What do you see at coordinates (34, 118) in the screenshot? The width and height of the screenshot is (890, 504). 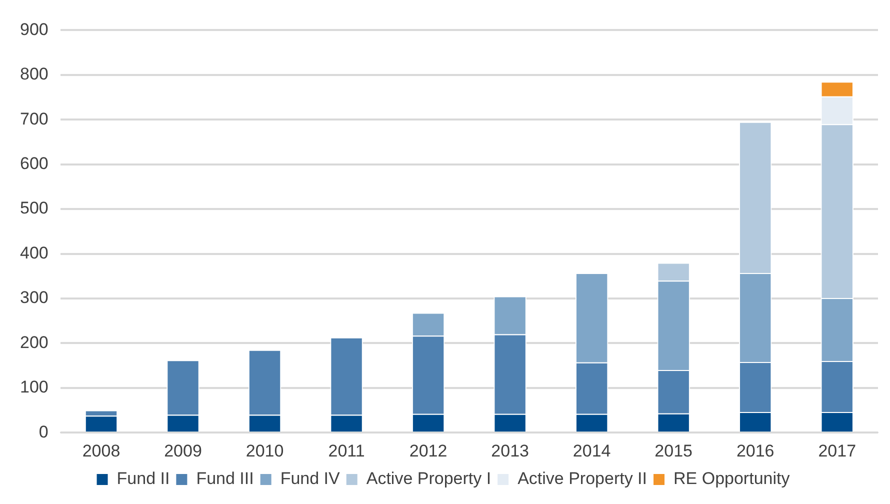 I see `y-tick-label: 700` at bounding box center [34, 118].